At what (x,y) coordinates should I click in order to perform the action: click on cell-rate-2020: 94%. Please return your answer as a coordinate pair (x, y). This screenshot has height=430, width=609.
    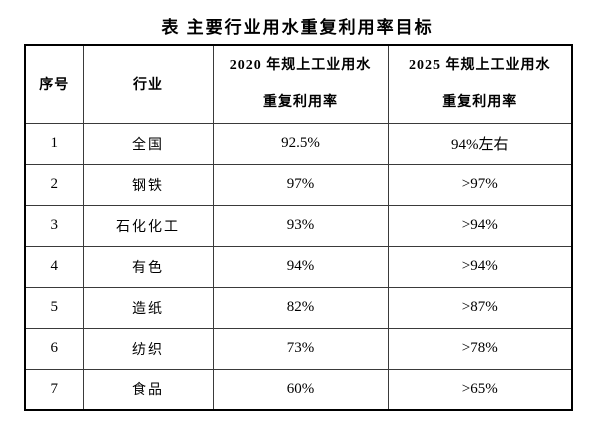
    Looking at the image, I should click on (300, 266).